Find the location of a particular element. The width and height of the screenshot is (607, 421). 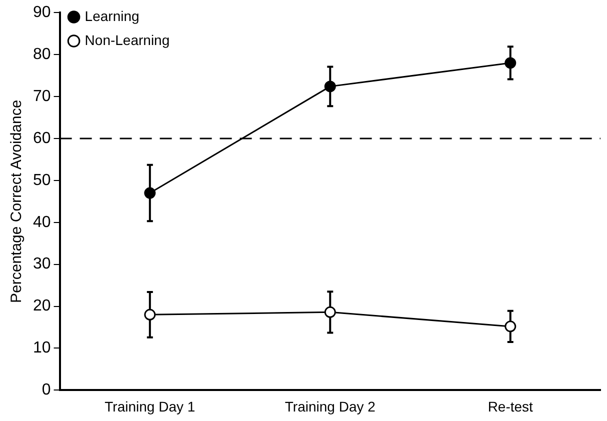

legend-label: Non-Learning is located at coordinates (127, 40).